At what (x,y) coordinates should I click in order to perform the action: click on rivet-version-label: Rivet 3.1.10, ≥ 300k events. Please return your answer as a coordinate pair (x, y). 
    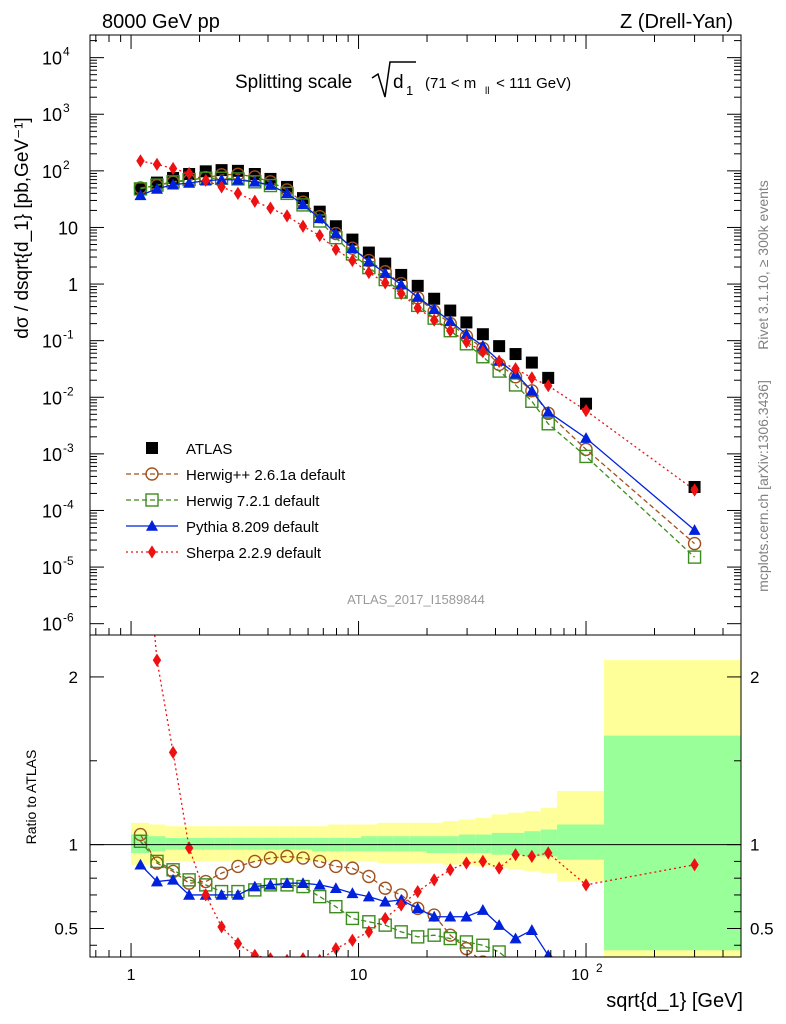
    Looking at the image, I should click on (763, 265).